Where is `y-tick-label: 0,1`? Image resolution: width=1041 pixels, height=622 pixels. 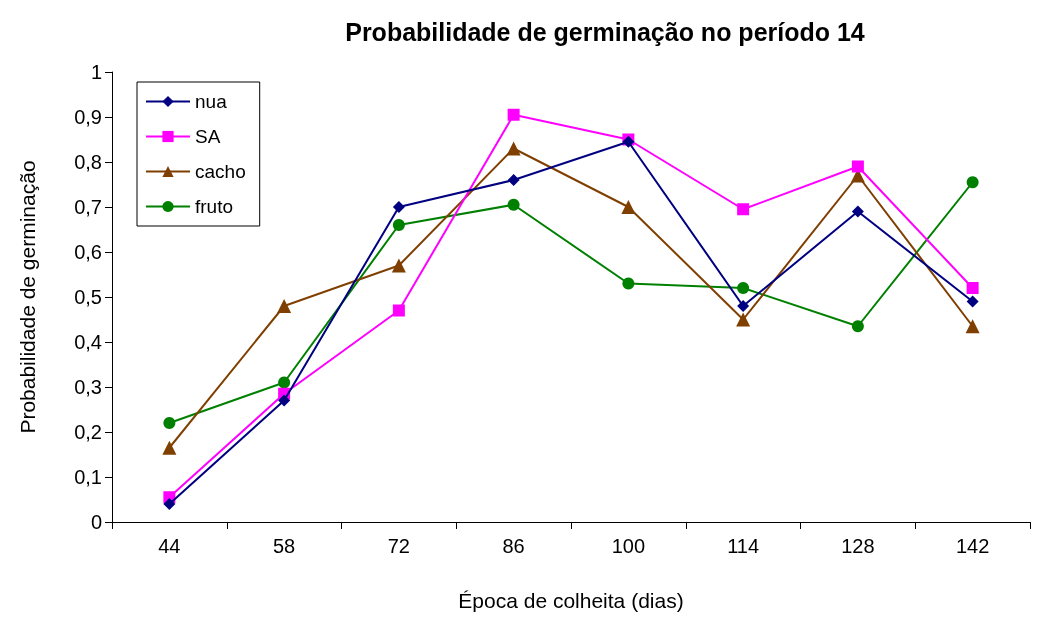
y-tick-label: 0,1 is located at coordinates (88, 477).